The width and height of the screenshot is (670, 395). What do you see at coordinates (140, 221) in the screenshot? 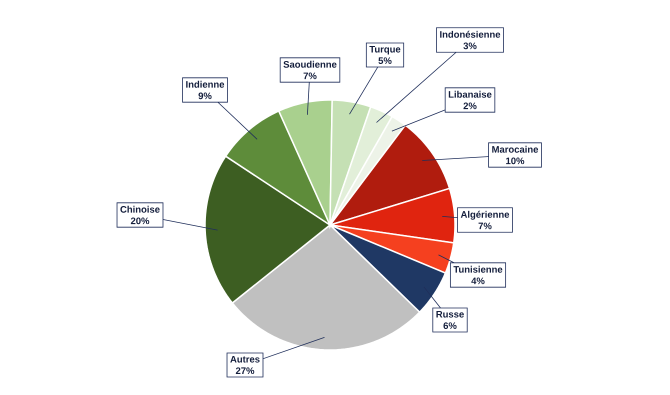
I see `data-label: 20%` at bounding box center [140, 221].